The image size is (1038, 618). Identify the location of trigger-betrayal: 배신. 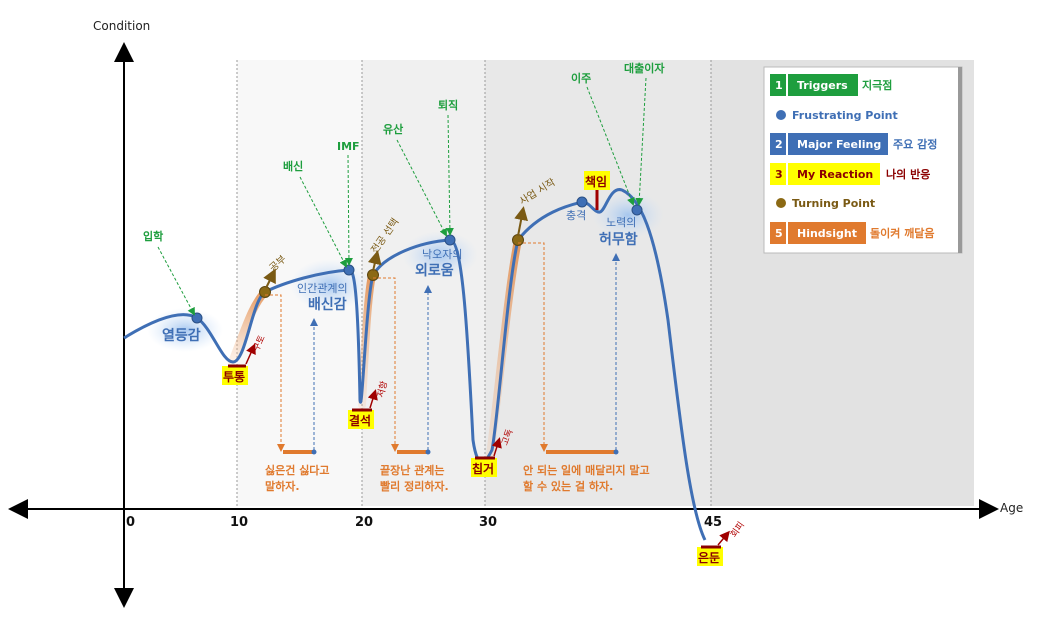
(293, 166).